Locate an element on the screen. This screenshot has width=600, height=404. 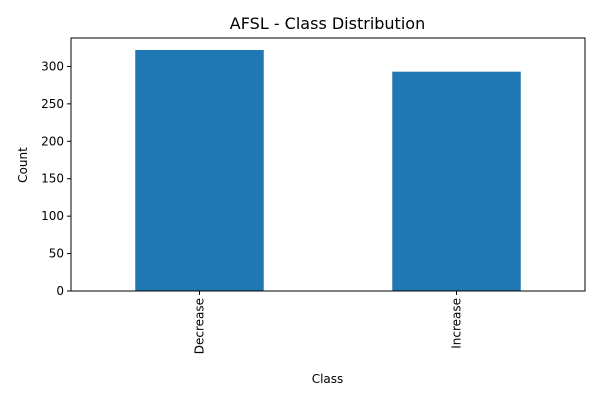
y-axis-label: Count is located at coordinates (23, 165).